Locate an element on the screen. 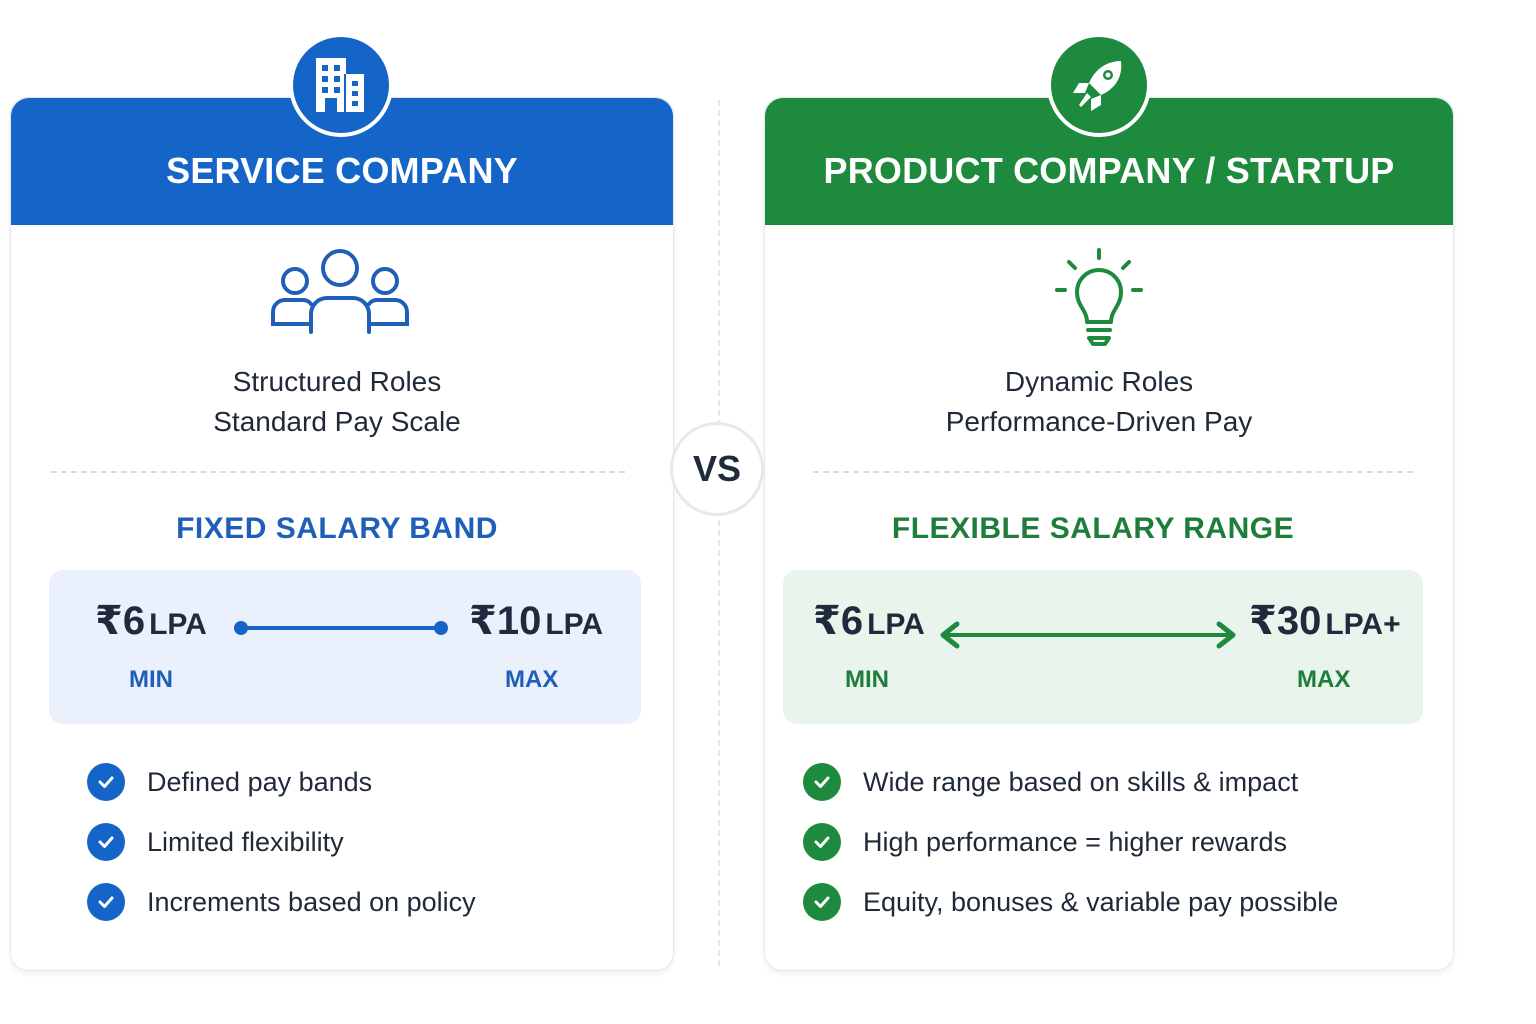 The width and height of the screenshot is (1536, 1024). role-line: Dynamic Roles is located at coordinates (1099, 381).